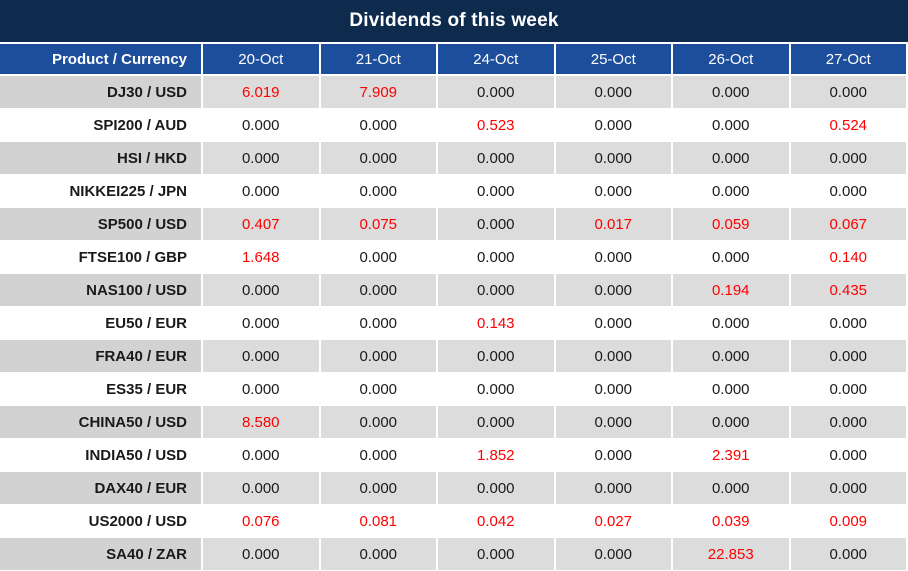 The image size is (908, 571). What do you see at coordinates (732, 554) in the screenshot?
I see `dividend-value-highlighted: 22.853` at bounding box center [732, 554].